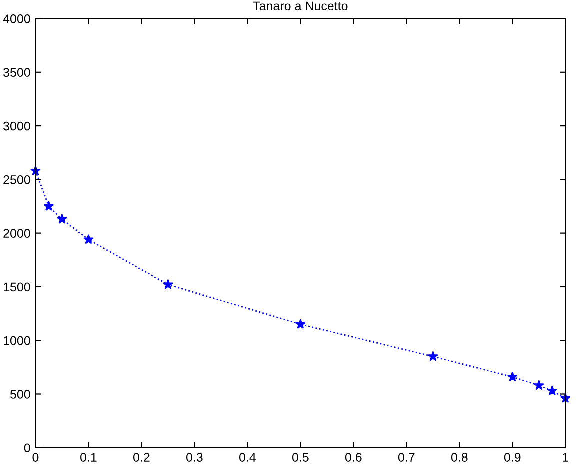 The width and height of the screenshot is (576, 469). What do you see at coordinates (565, 457) in the screenshot?
I see `x-tick-label: 1` at bounding box center [565, 457].